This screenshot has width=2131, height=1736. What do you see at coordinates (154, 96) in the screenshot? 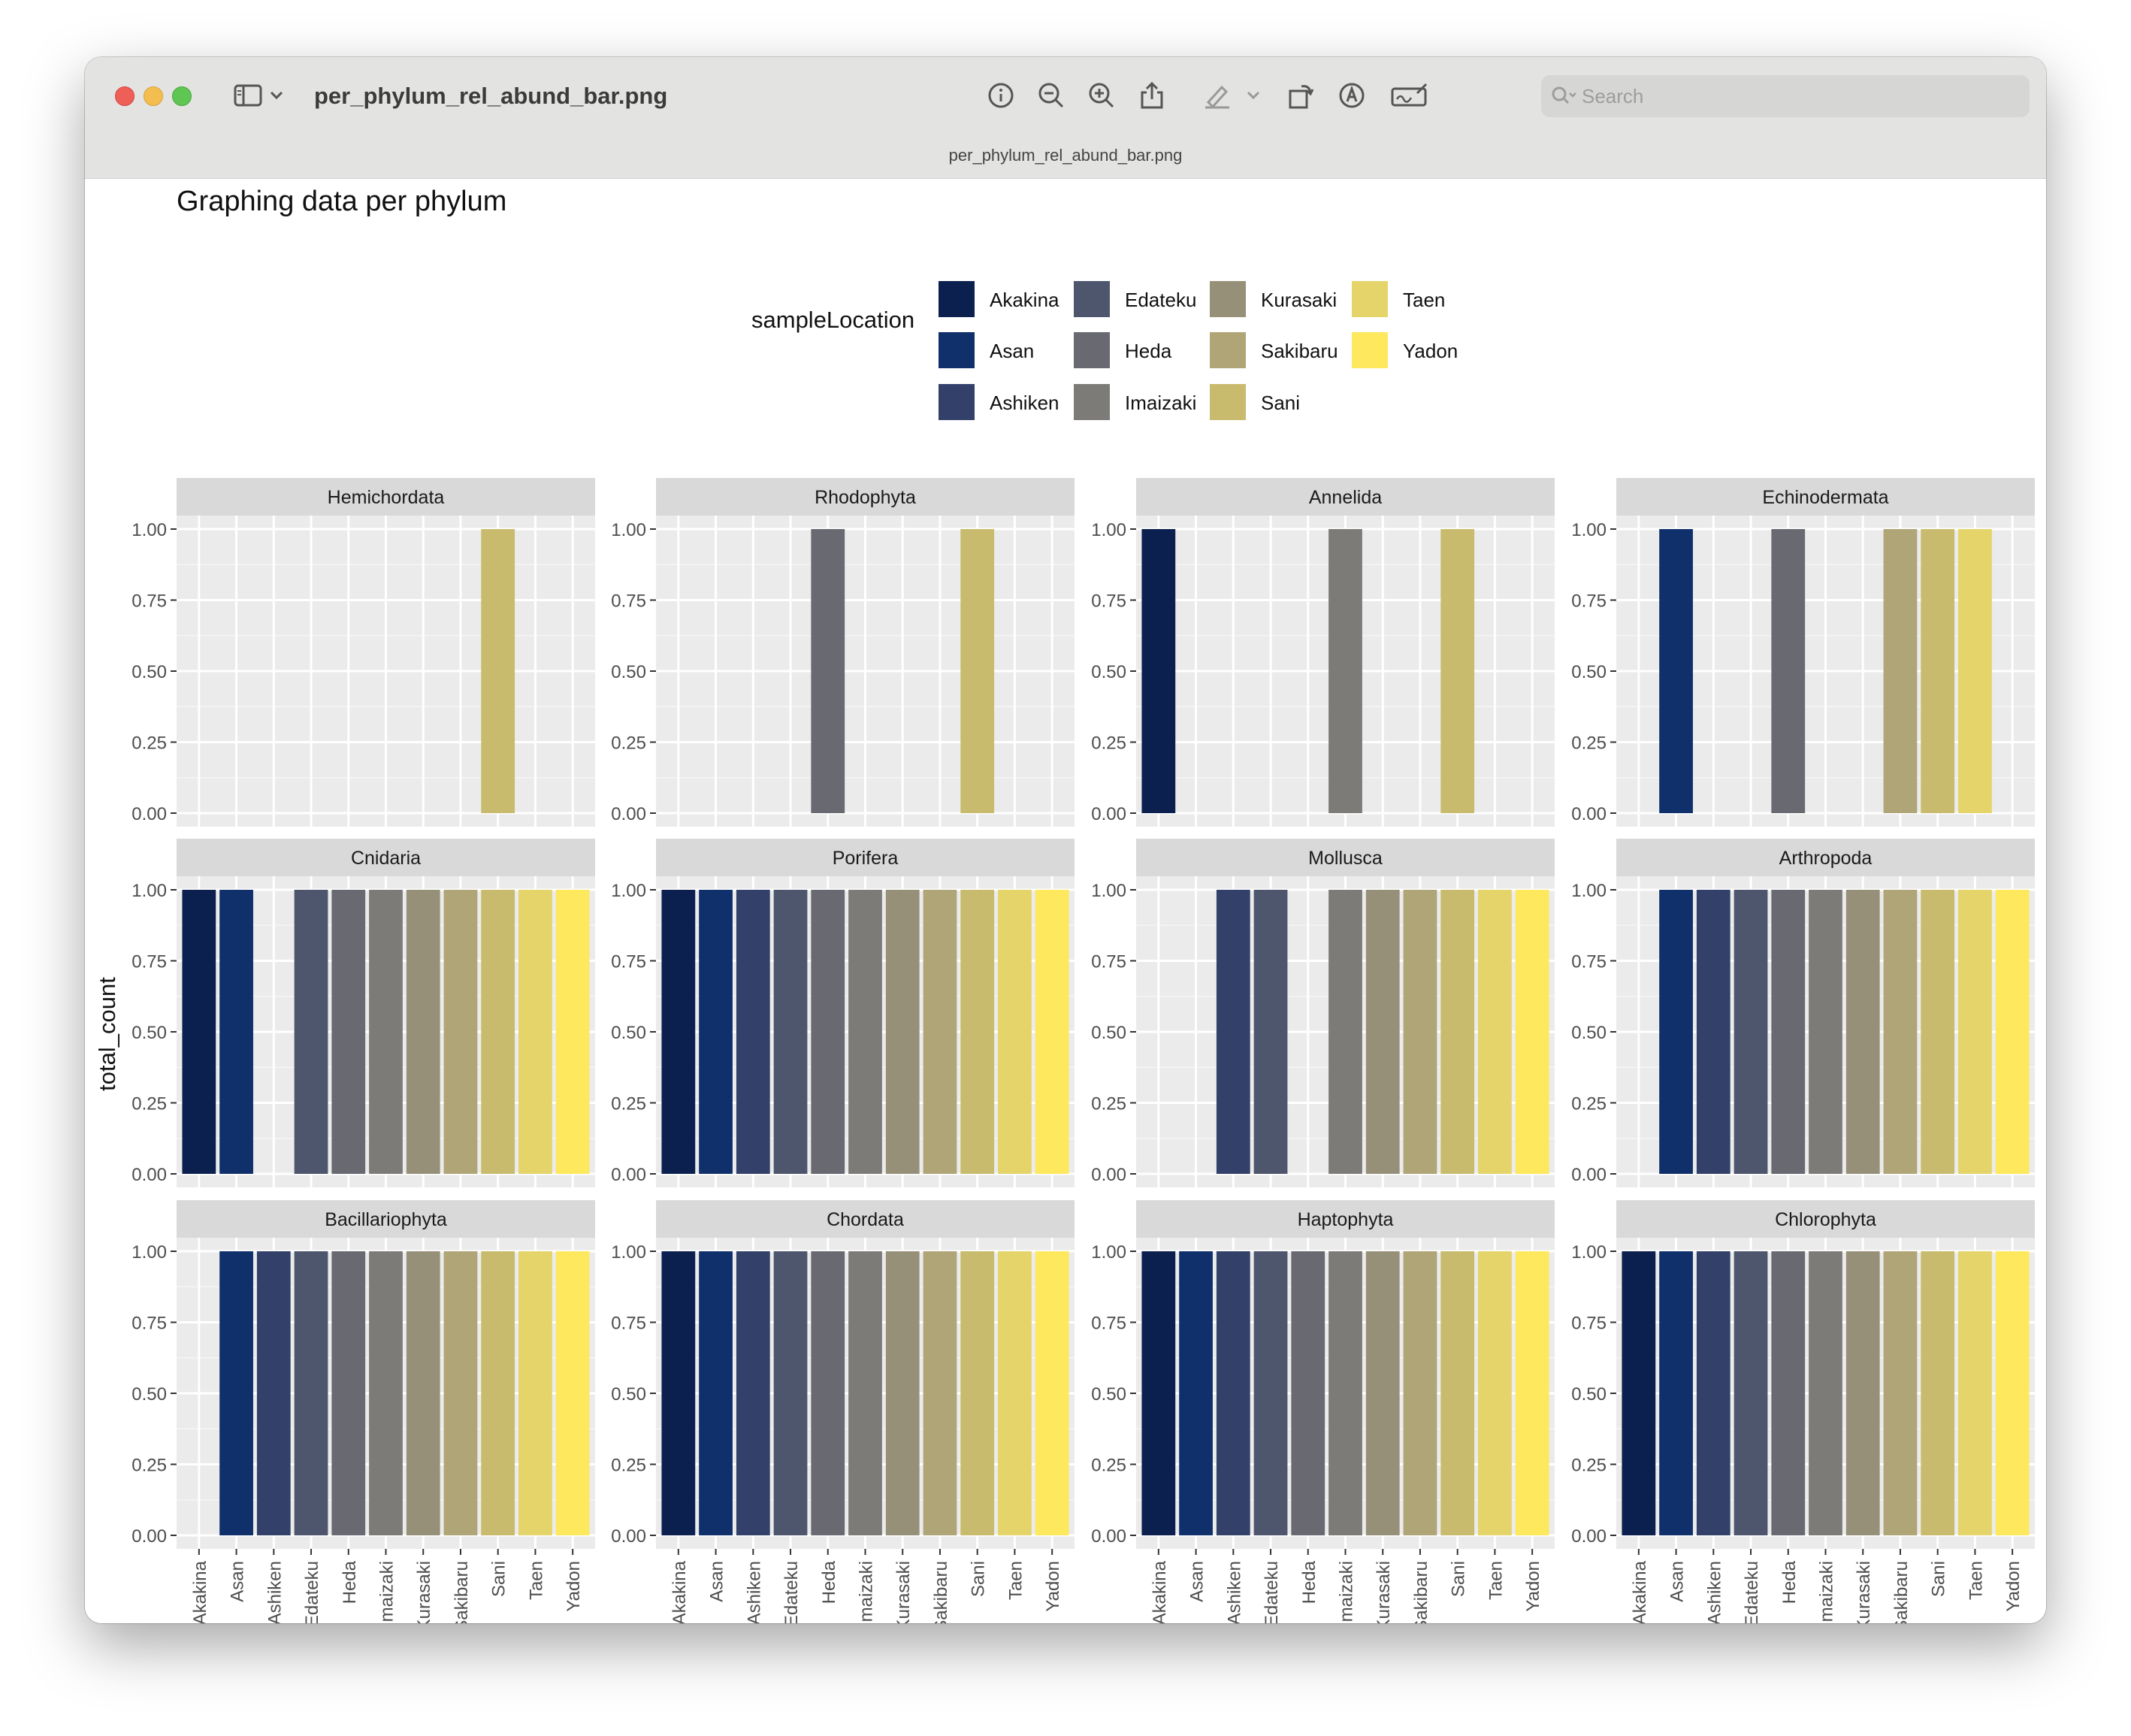
I see `minimize-button` at bounding box center [154, 96].